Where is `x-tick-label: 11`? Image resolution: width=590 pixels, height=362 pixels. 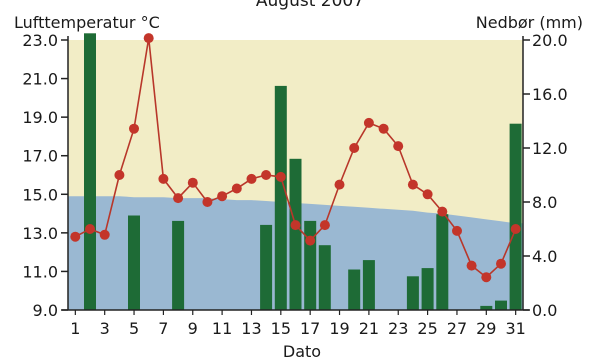
x-tick-label: 11 is located at coordinates (222, 328).